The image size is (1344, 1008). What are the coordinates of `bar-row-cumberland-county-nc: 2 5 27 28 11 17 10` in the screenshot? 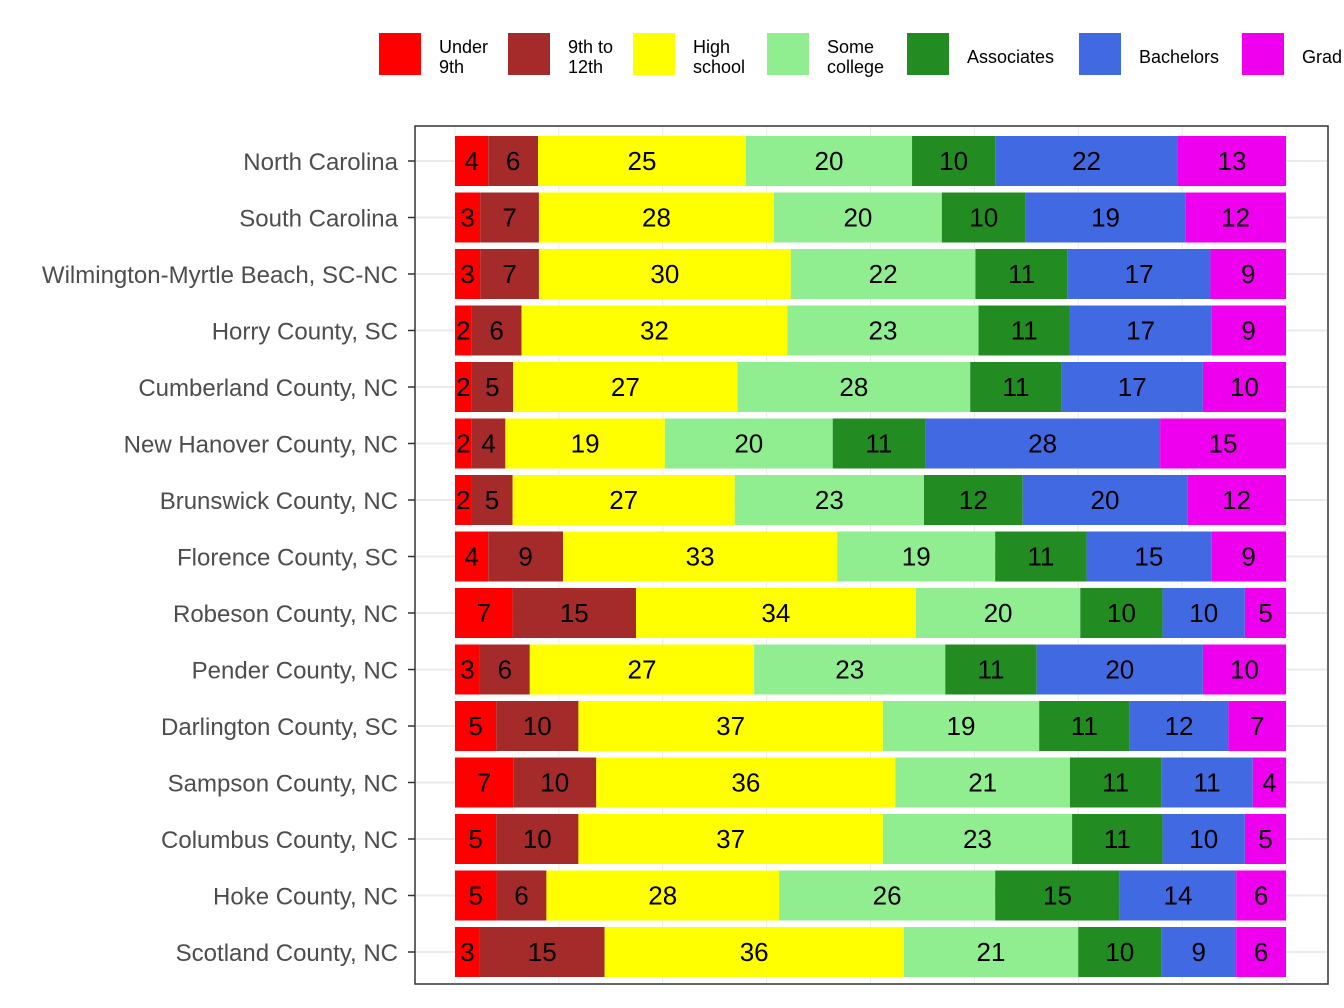 It's located at (870, 387).